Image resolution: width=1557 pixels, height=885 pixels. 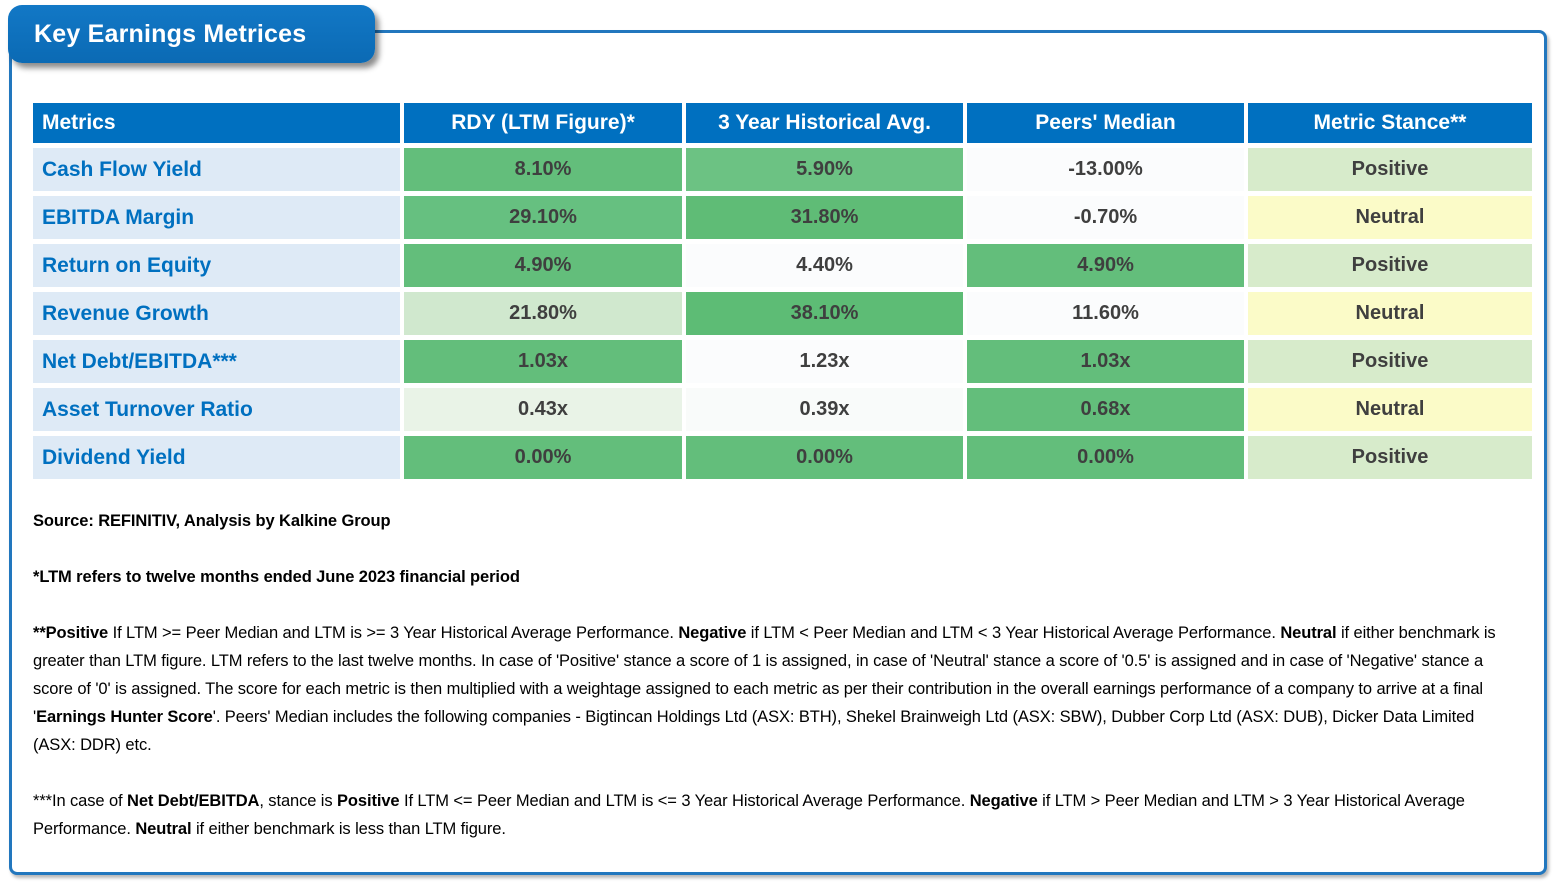 I want to click on column-header: RDY (LTM Figure)*, so click(x=543, y=123).